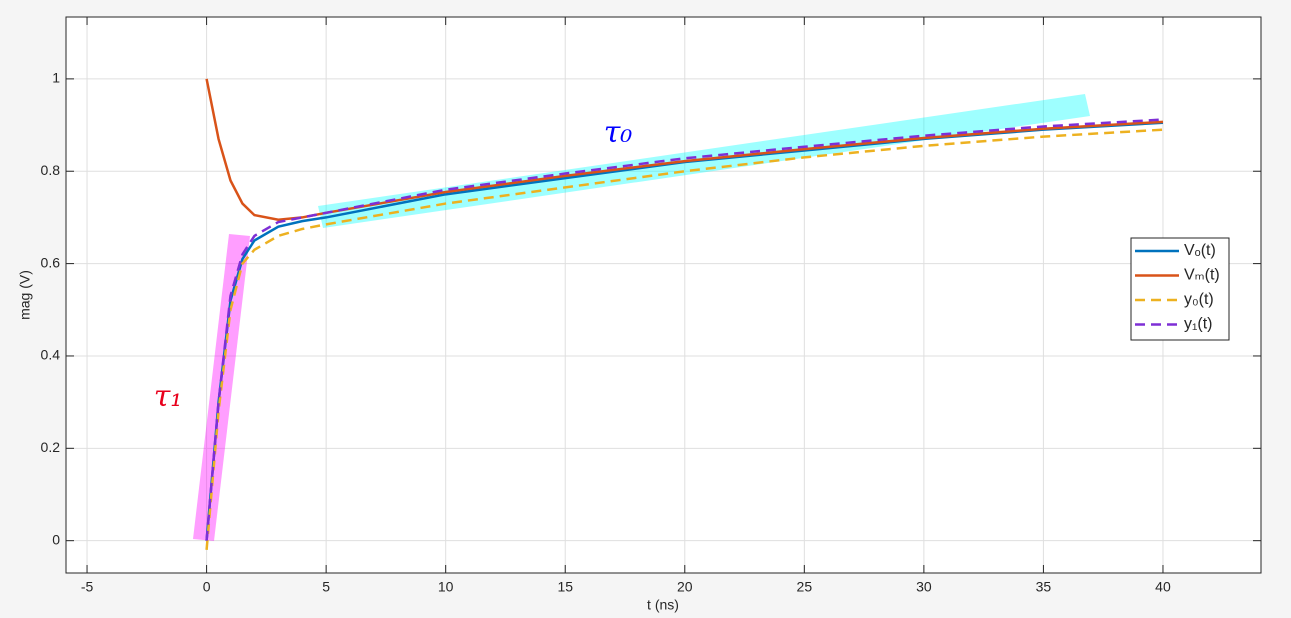 The image size is (1291, 618). Describe the element at coordinates (1163, 587) in the screenshot. I see `x-tick-label: 40` at that location.